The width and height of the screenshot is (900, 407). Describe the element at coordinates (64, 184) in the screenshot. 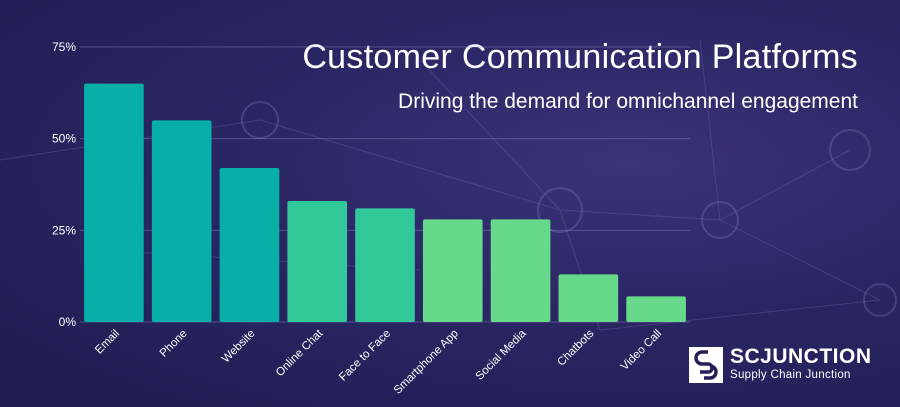

I see `y-axis-ticks: 0% 25% 50% 75%` at that location.